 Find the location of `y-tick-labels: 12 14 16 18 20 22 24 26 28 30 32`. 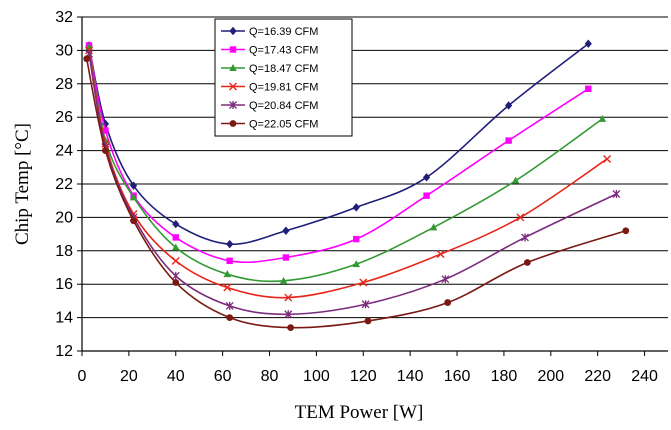

y-tick-labels: 12 14 16 18 20 22 24 26 28 30 32 is located at coordinates (64, 184).